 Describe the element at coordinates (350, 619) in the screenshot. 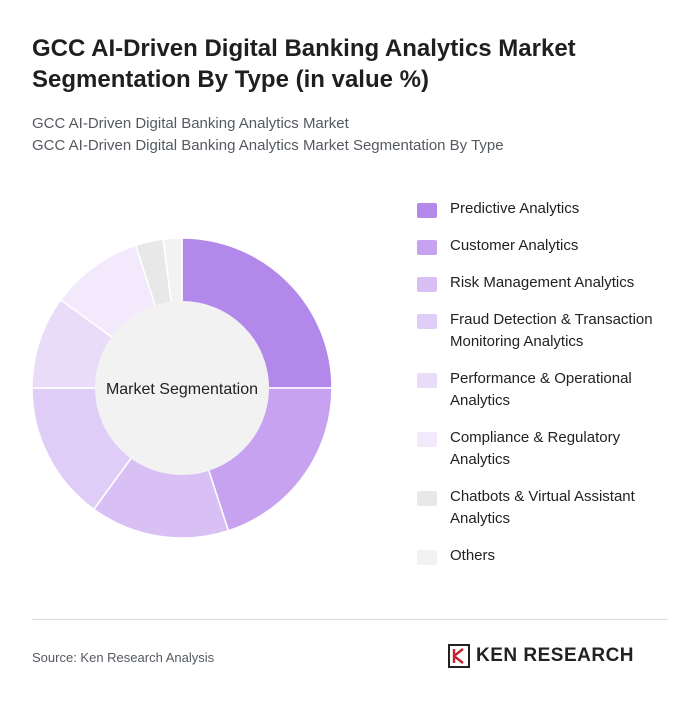

I see `footer-divider` at that location.